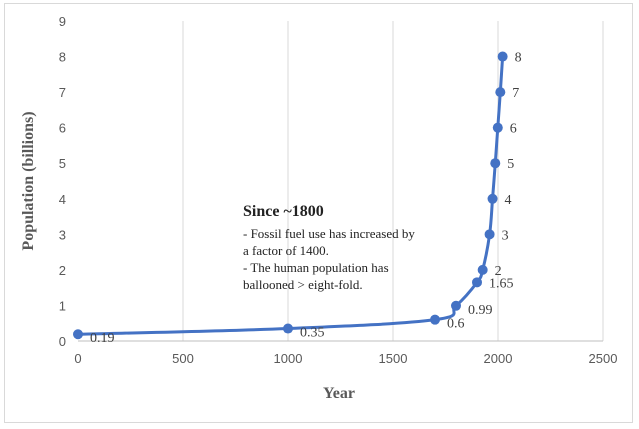 Image resolution: width=639 pixels, height=429 pixels. What do you see at coordinates (480, 310) in the screenshot?
I see `data-label: 0.99` at bounding box center [480, 310].